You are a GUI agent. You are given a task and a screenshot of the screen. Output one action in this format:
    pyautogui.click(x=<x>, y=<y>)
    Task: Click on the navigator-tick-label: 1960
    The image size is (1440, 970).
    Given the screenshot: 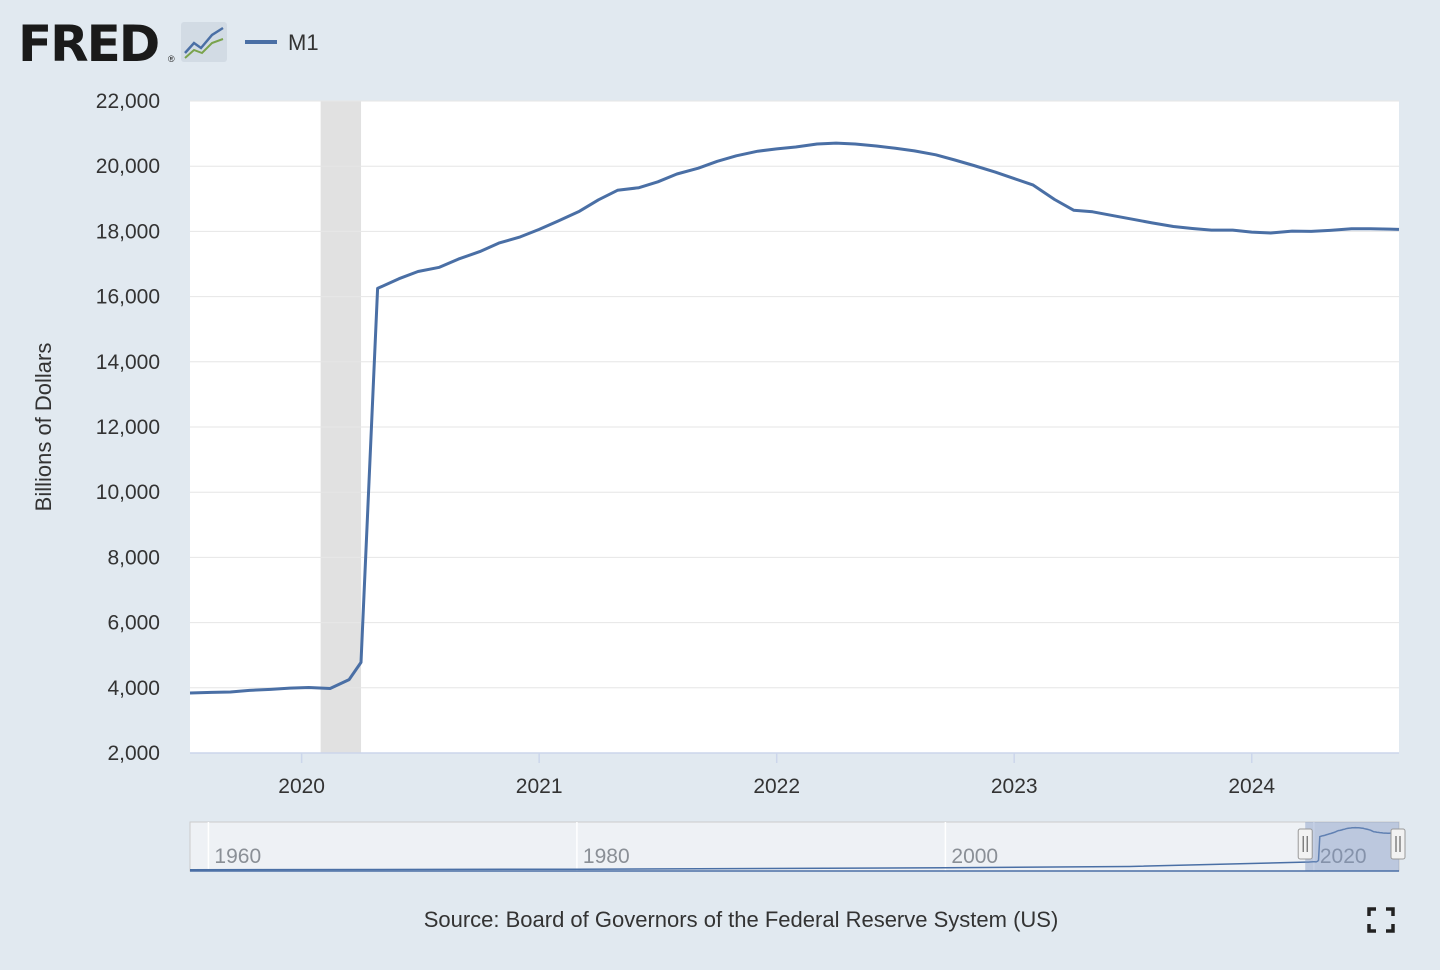 What is the action you would take?
    pyautogui.click(x=237, y=856)
    